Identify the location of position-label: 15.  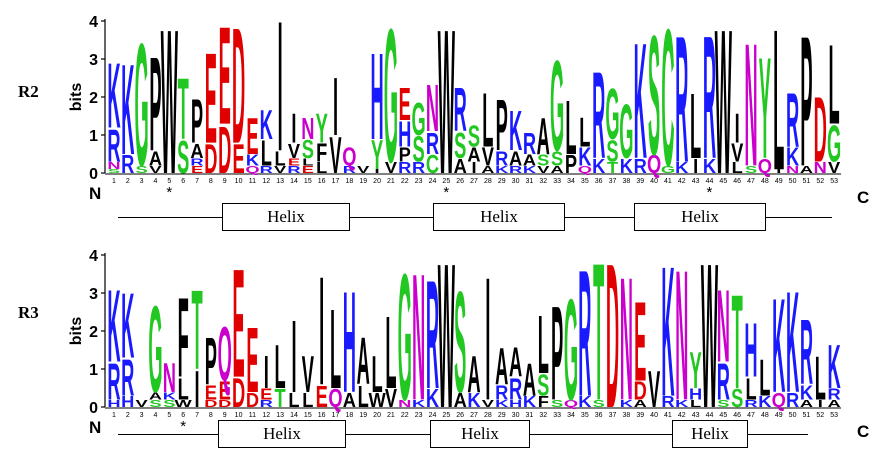
(308, 181).